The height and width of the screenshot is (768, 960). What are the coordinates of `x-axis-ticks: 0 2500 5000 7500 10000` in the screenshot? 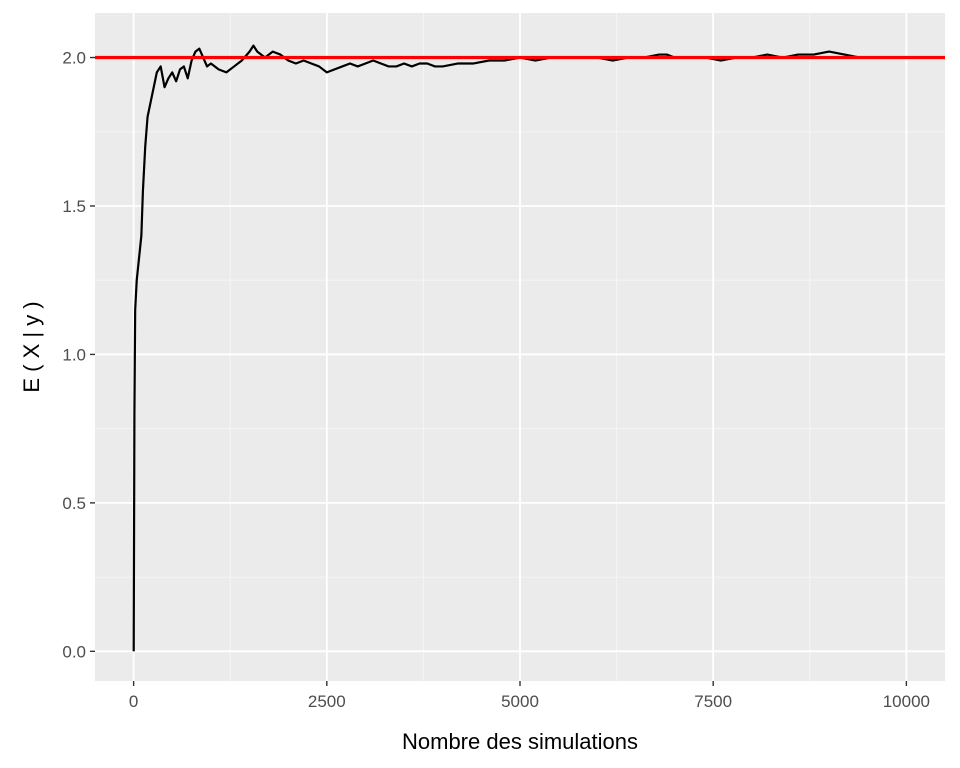 It's located at (529, 696).